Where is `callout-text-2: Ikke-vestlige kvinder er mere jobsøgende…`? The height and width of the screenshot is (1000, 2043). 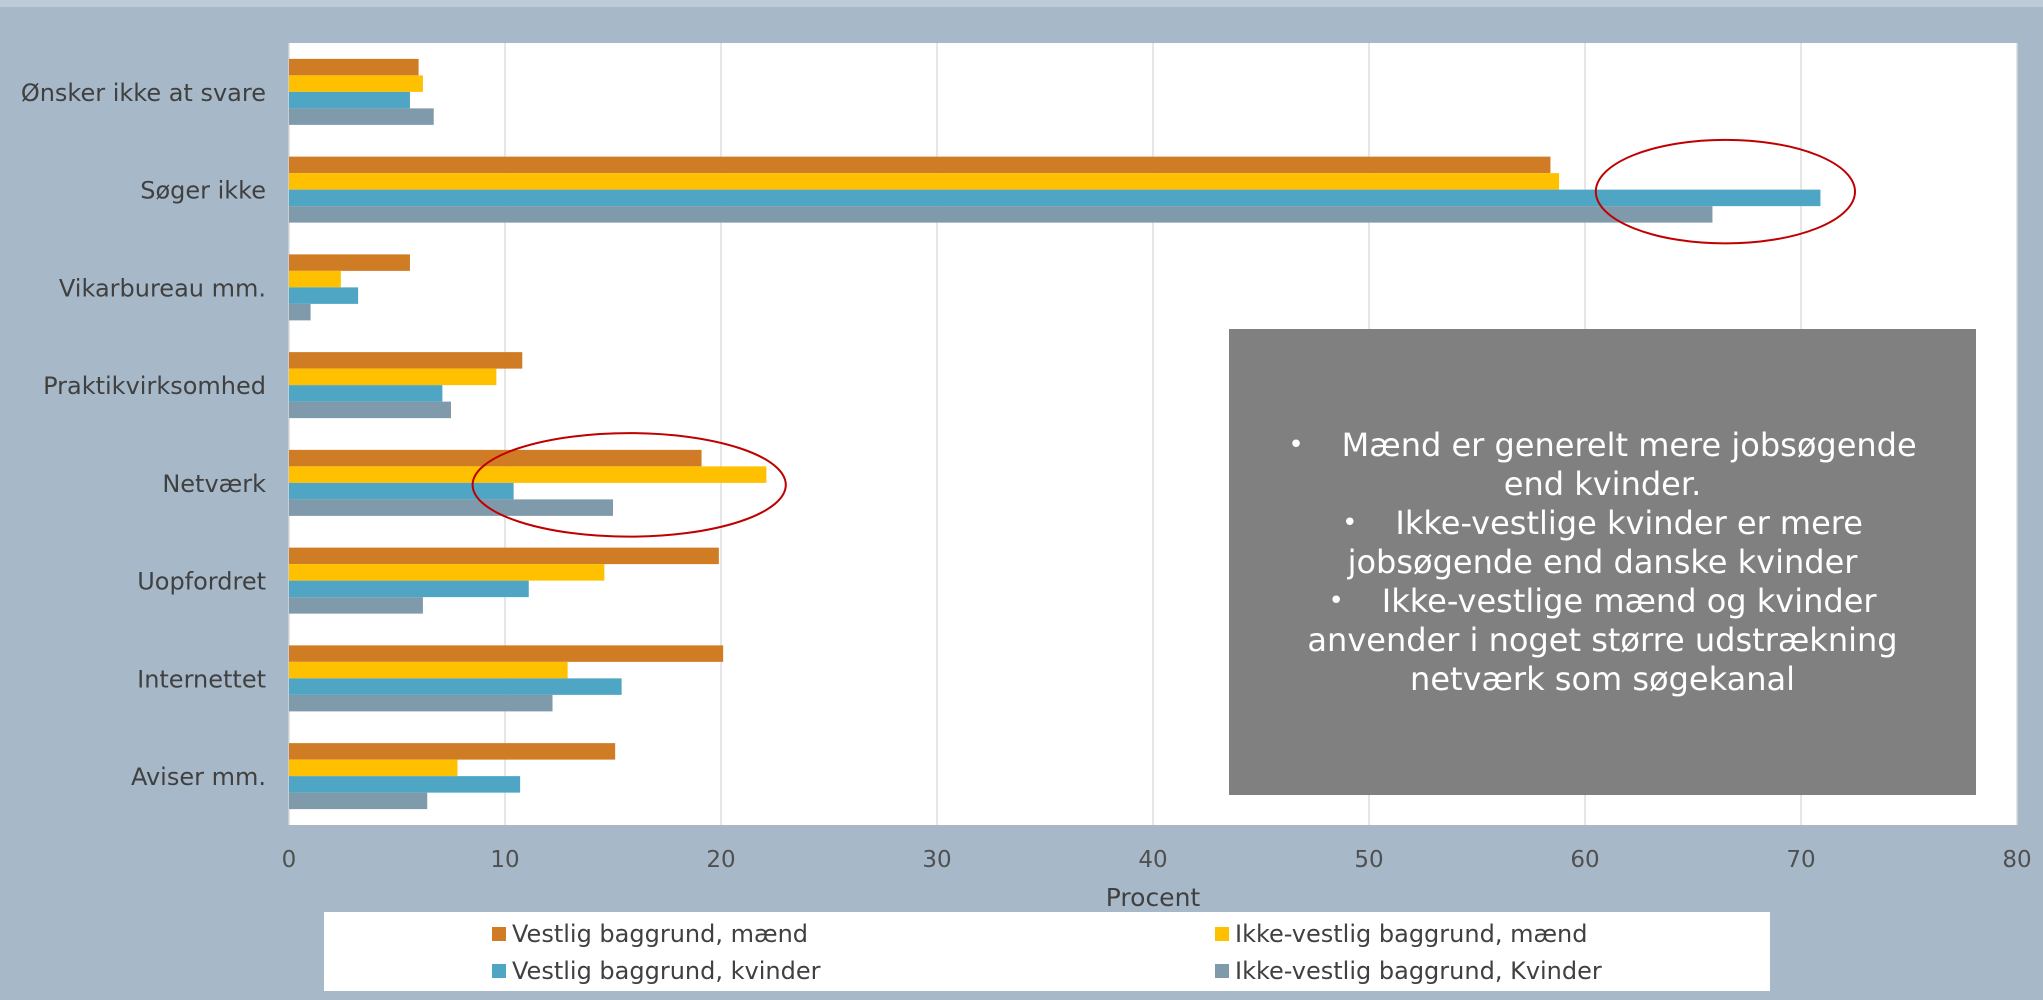 callout-text-2: Ikke-vestlige kvinder er mere jobsøgende… is located at coordinates (1605, 542).